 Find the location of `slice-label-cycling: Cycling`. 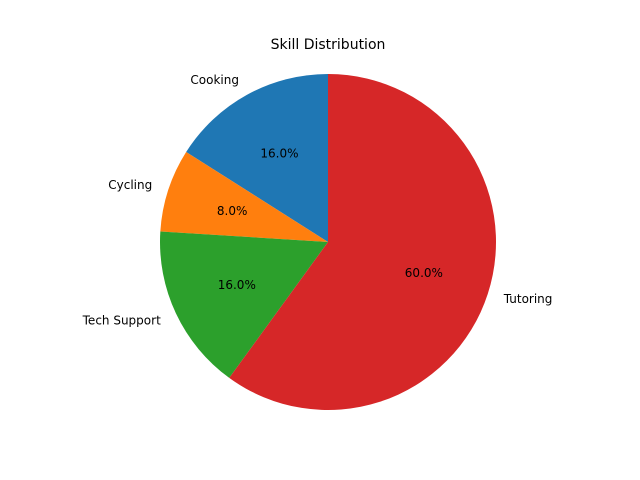

slice-label-cycling: Cycling is located at coordinates (130, 185).